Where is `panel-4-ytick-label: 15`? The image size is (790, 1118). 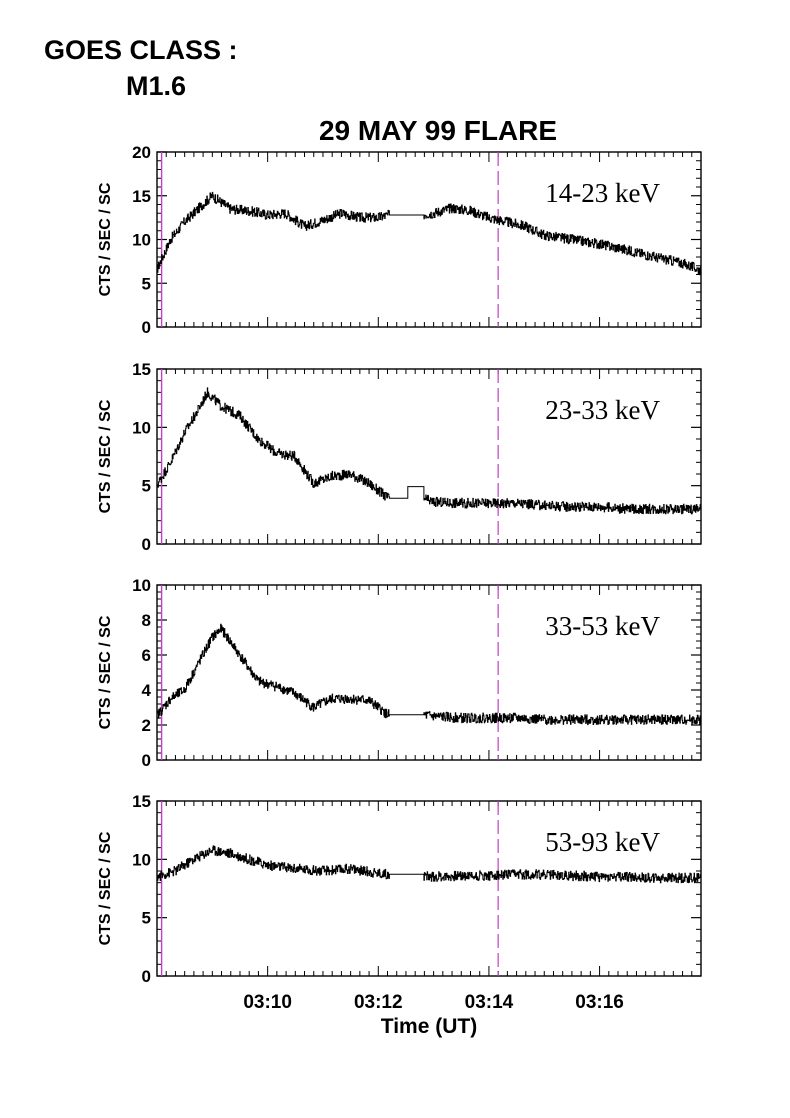 panel-4-ytick-label: 15 is located at coordinates (141, 801).